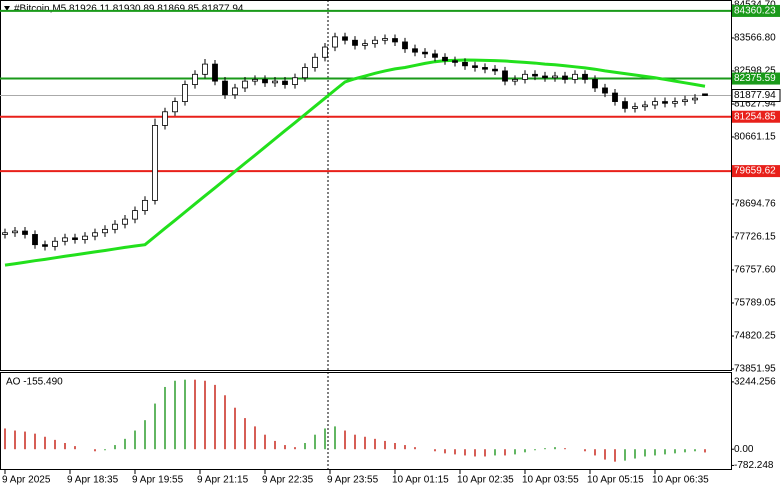  Describe the element at coordinates (288, 480) in the screenshot. I see `x-tick-label: 9 Apr 22:35` at that location.